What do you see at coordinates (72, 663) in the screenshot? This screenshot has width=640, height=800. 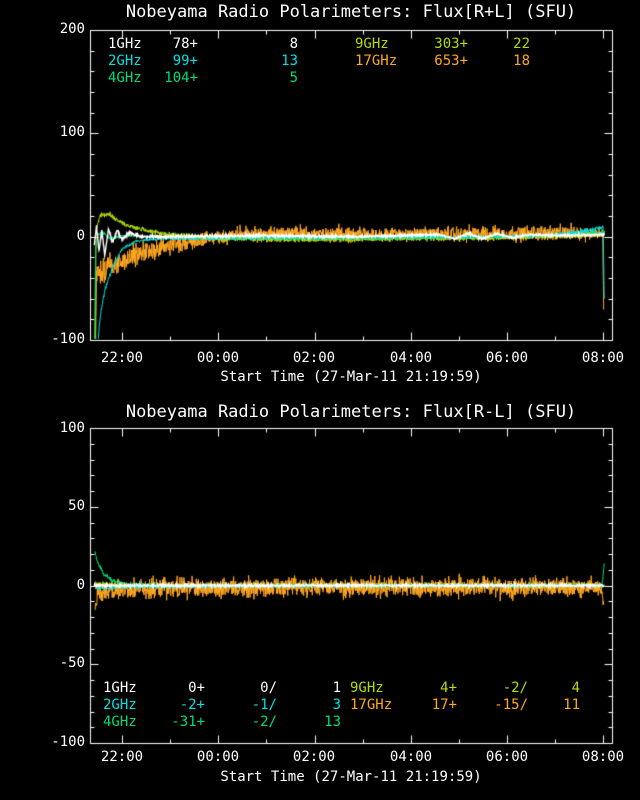 I see `y-tick-label: -50` at bounding box center [72, 663].